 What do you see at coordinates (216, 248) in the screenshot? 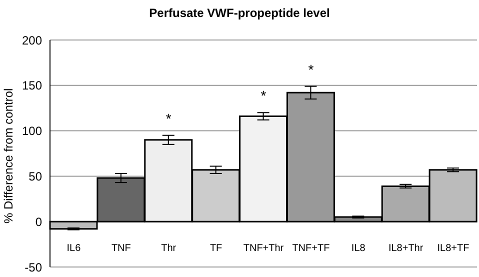
I see `x-tick-label: TF` at bounding box center [216, 248].